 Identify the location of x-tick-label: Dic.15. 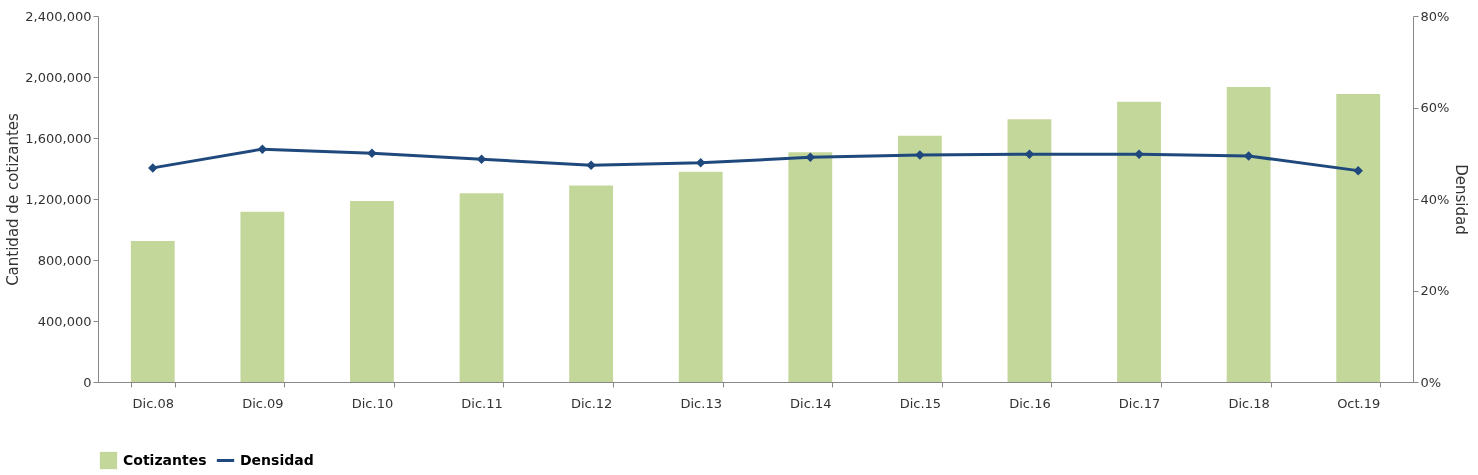
(920, 403).